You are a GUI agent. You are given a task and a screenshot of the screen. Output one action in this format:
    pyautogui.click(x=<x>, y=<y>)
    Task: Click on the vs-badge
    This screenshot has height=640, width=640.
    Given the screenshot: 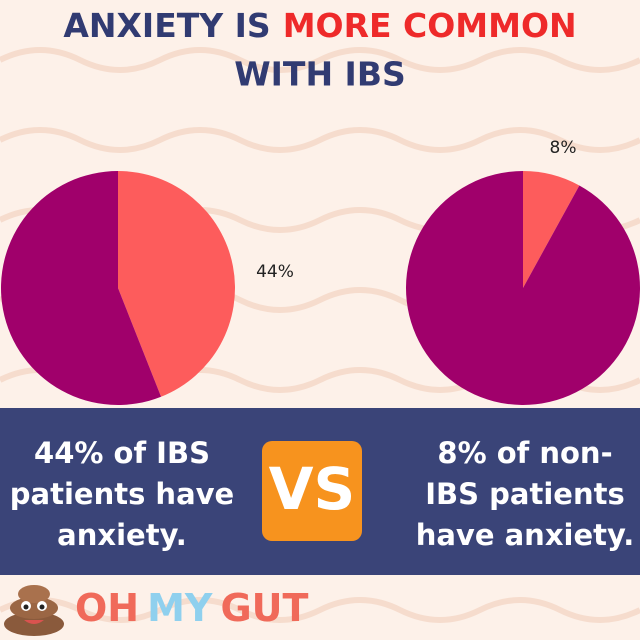 What is the action you would take?
    pyautogui.click(x=312, y=491)
    